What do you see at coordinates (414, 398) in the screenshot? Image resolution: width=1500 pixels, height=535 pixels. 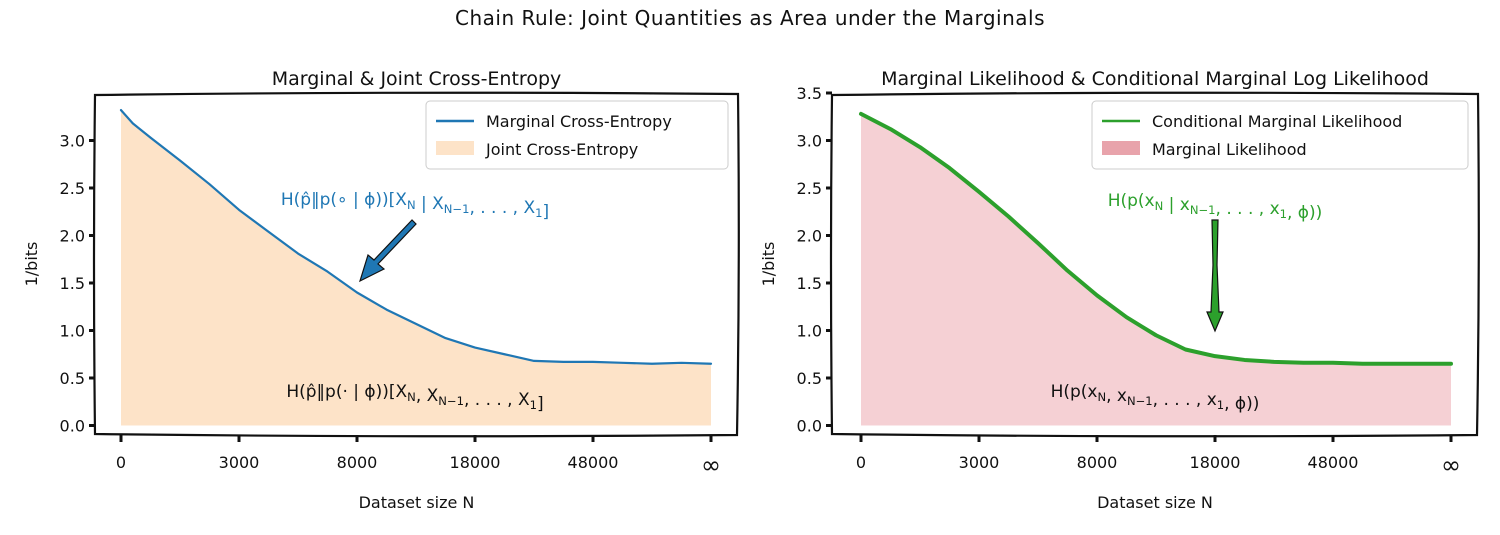 I see `annotation-joint: H(p̂‖p(· | ϕ))[XN, XN−1, . . . , X1]` at bounding box center [414, 398].